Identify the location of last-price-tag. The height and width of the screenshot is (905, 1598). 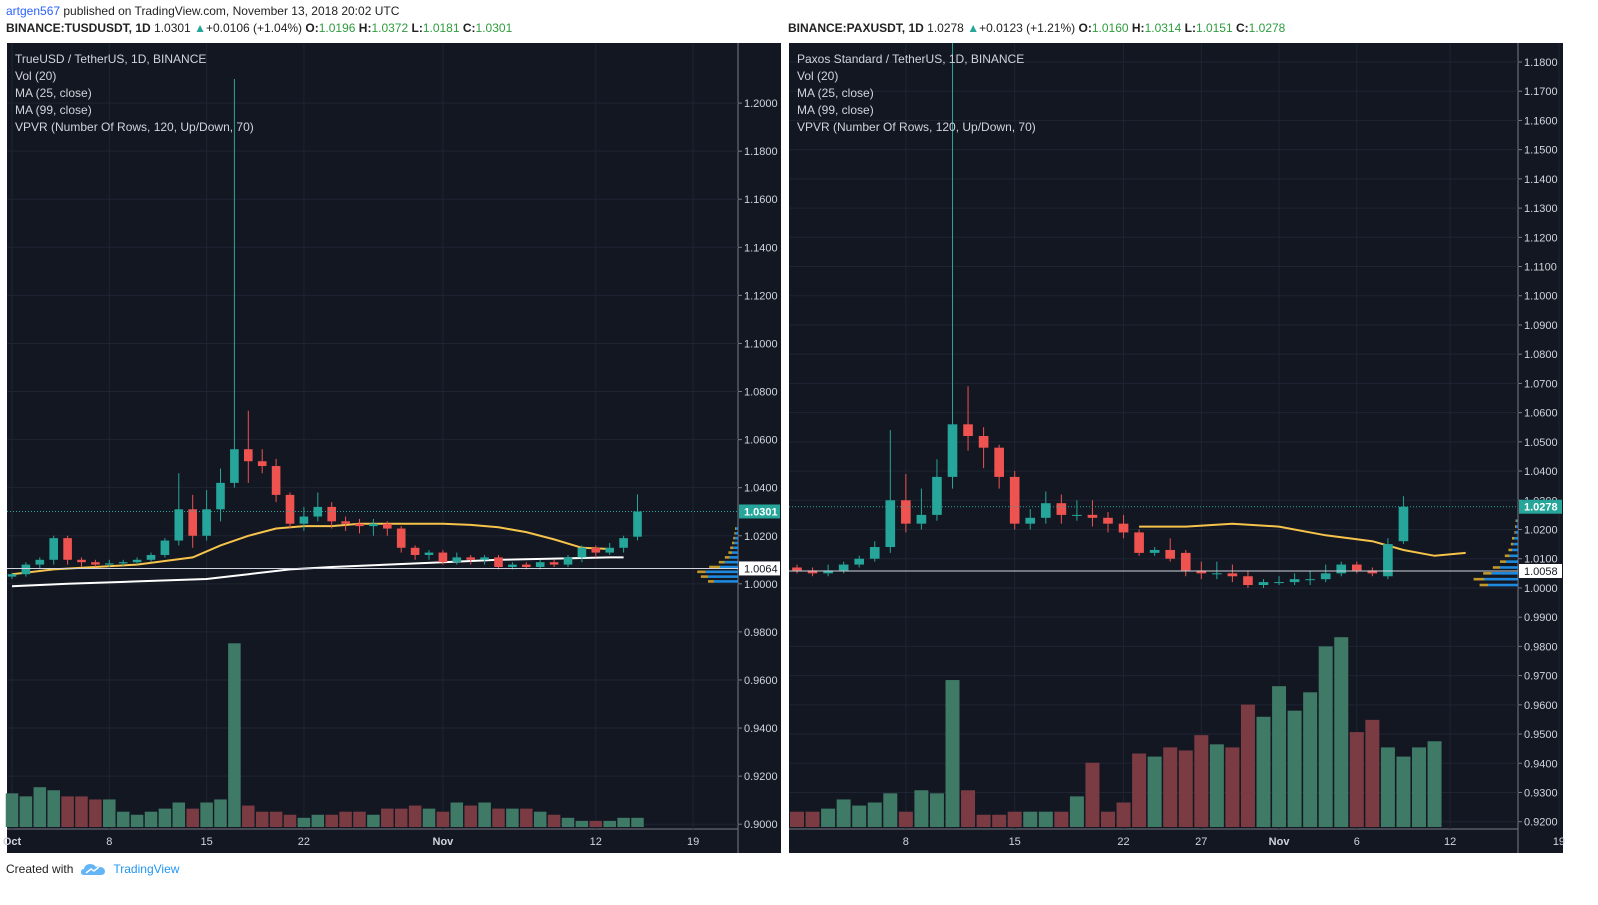
(759, 511).